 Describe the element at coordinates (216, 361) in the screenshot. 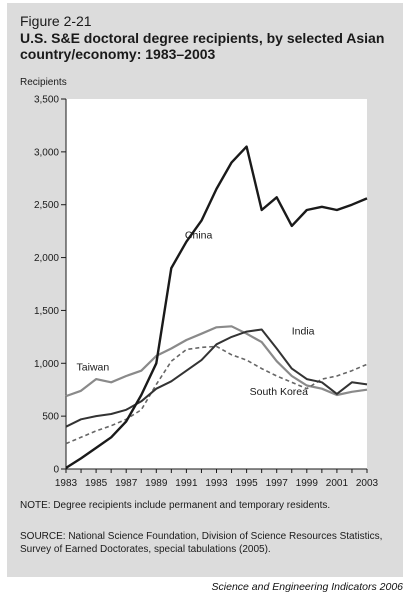

I see `series-line-taiwan` at that location.